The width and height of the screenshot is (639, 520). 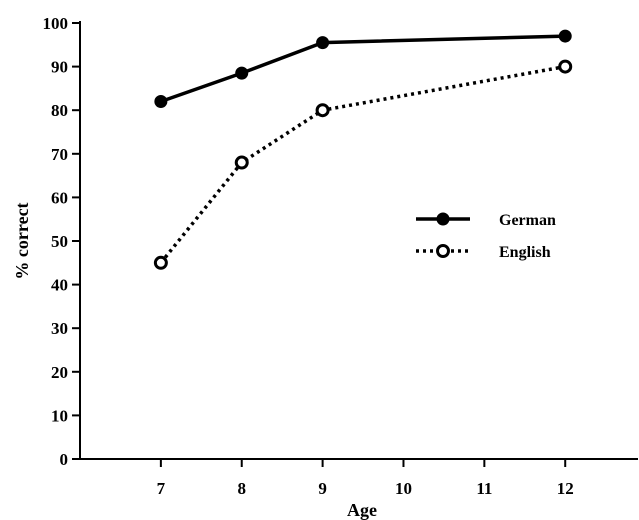 I want to click on y-tick-label: 80, so click(x=59, y=110).